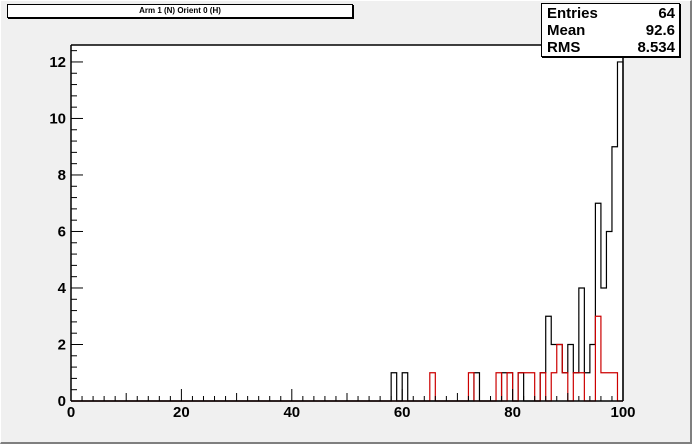 The height and width of the screenshot is (445, 692). I want to click on stats-row-rms: RMS 8.534, so click(611, 47).